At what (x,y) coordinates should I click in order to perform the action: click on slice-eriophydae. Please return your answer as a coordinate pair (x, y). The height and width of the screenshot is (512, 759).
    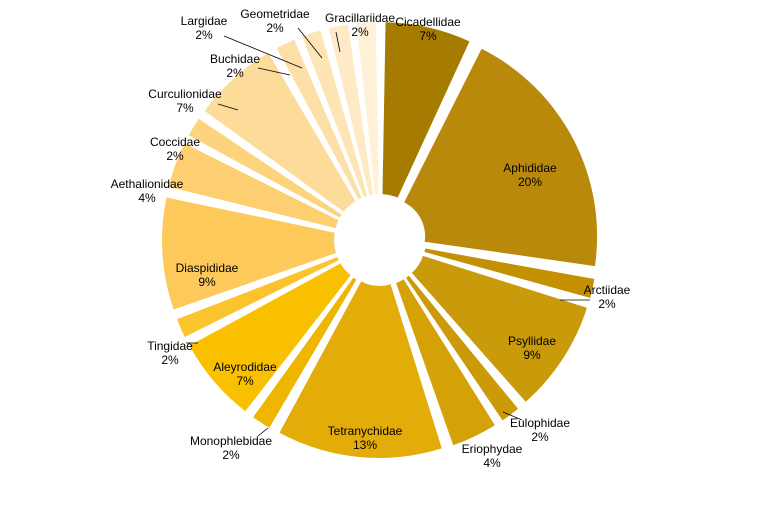
    Looking at the image, I should click on (445, 362).